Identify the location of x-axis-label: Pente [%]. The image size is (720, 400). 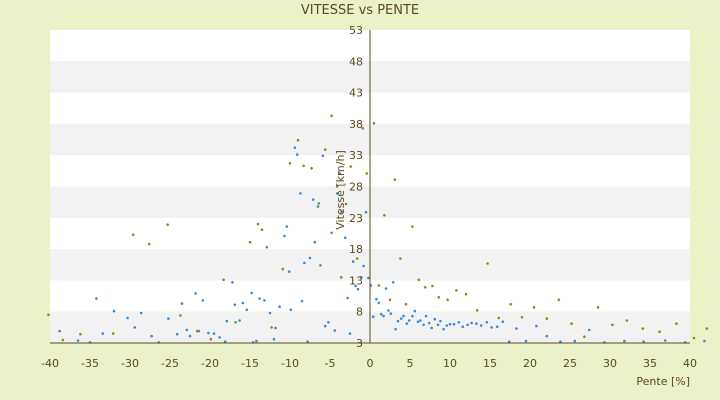
(663, 381).